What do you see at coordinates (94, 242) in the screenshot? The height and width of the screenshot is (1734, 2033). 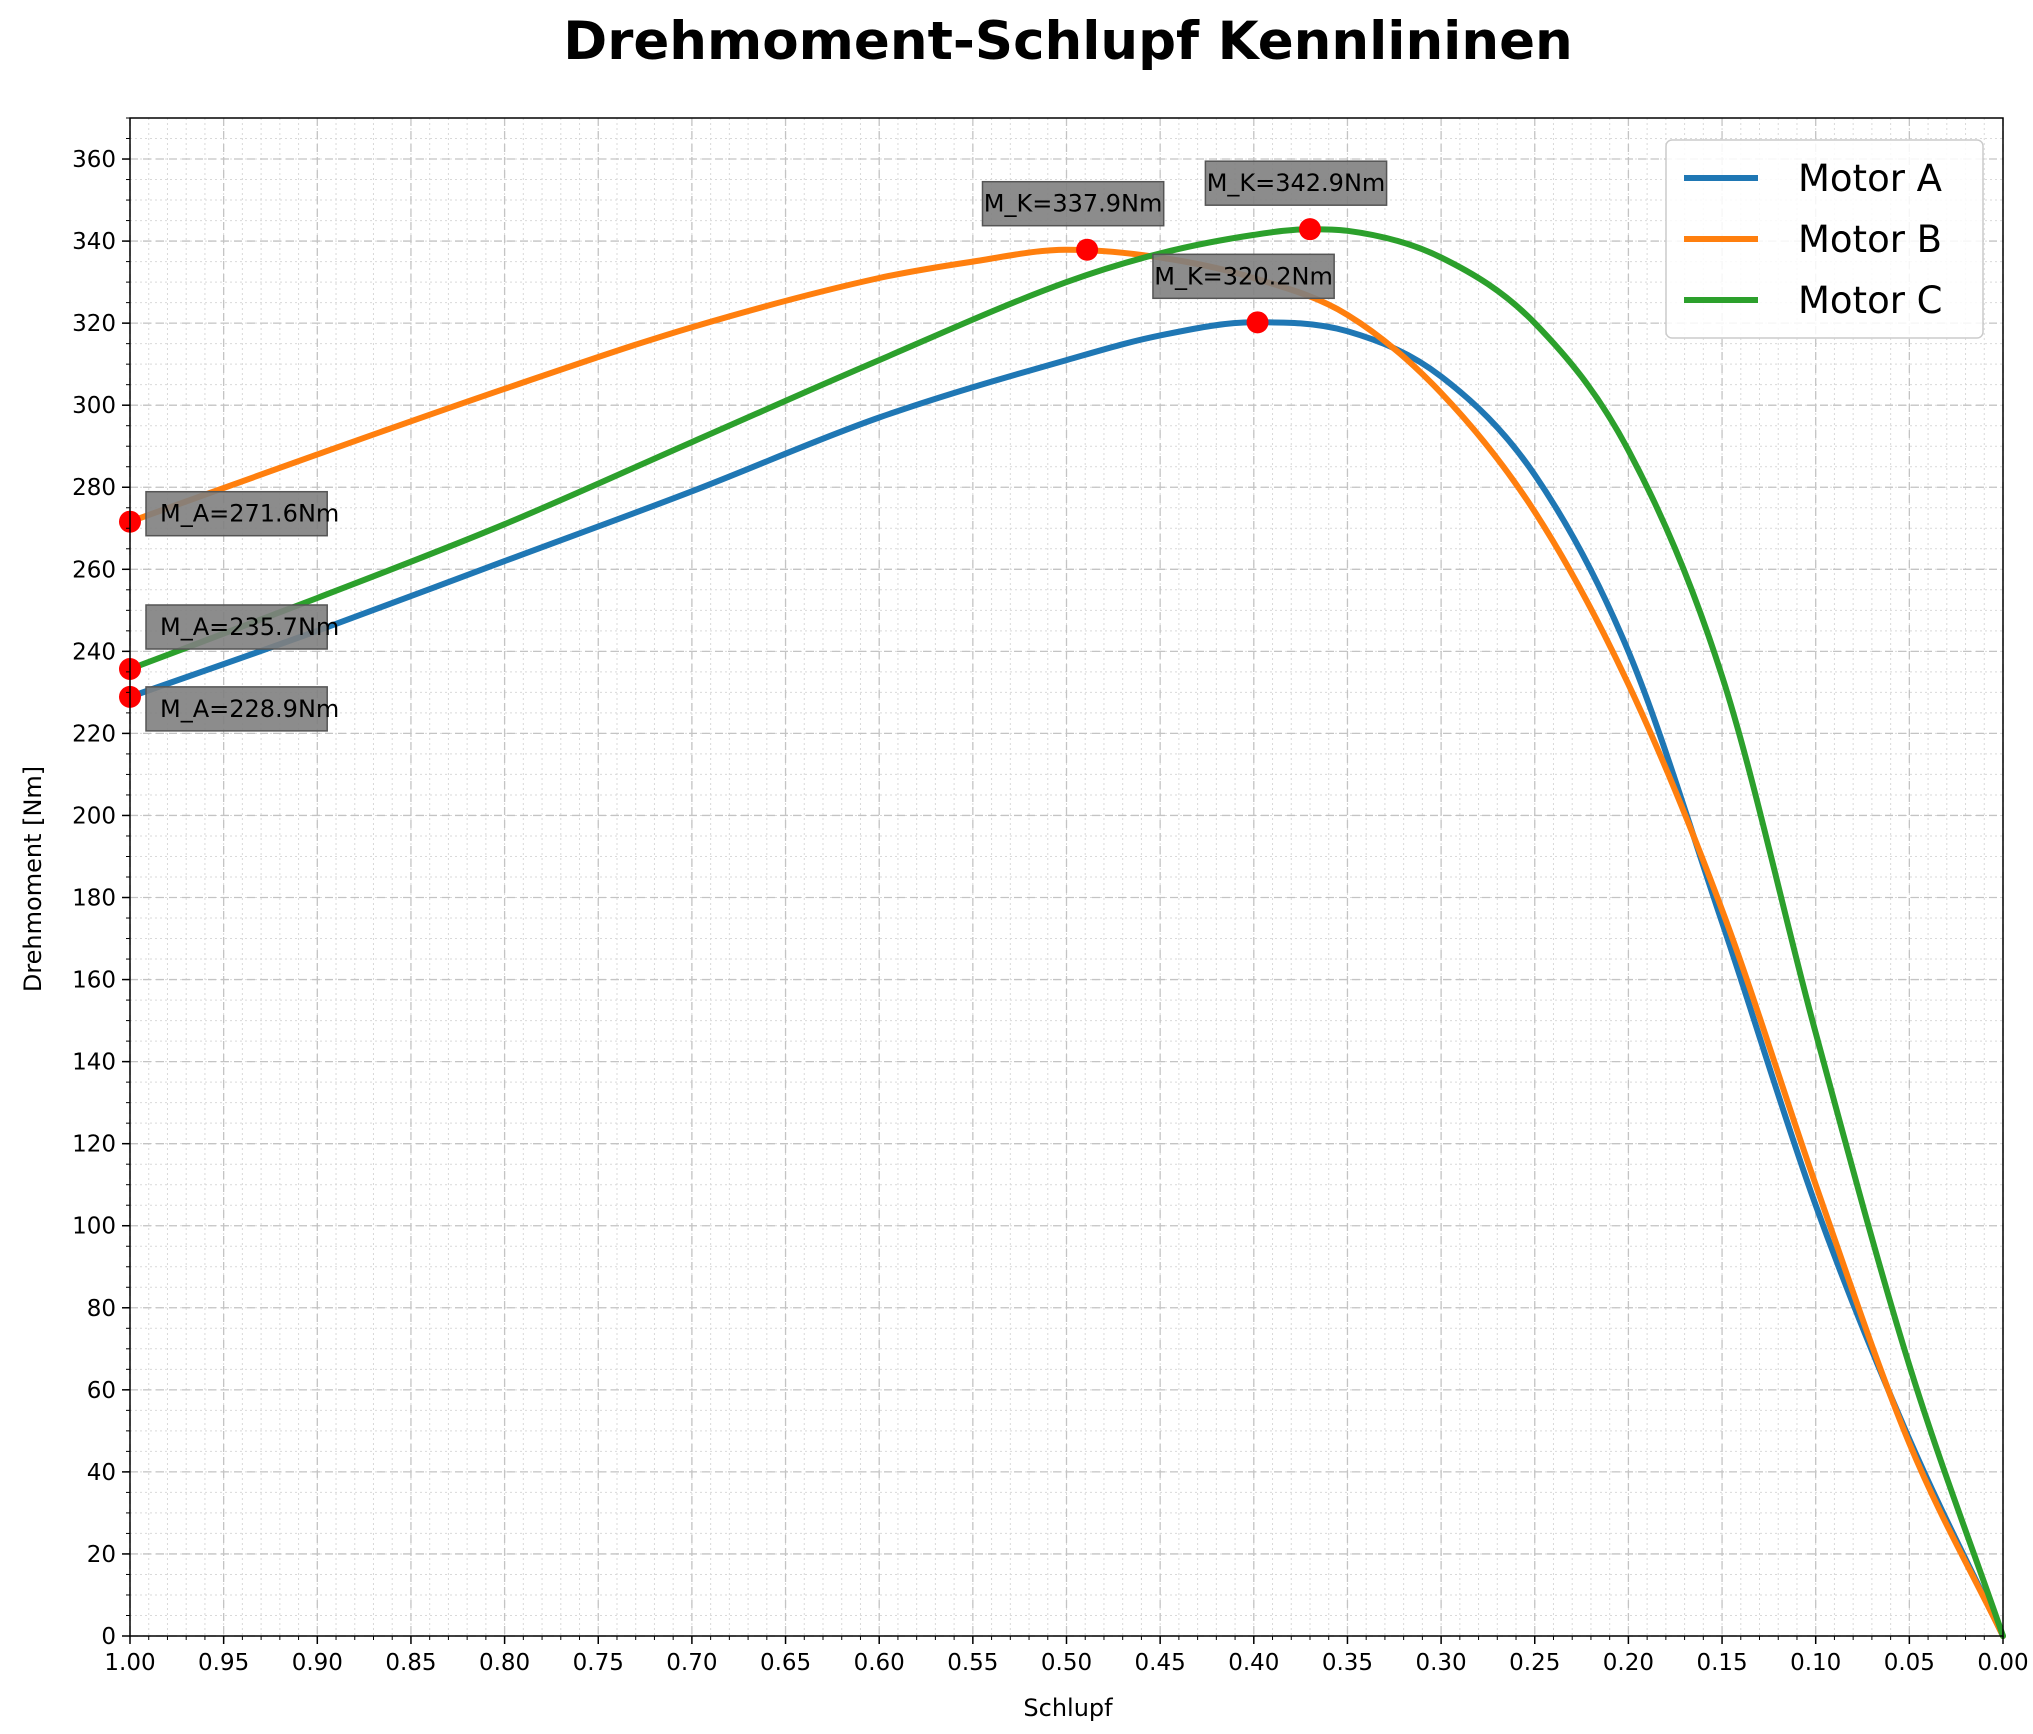 I see `y-tick-label: 340` at bounding box center [94, 242].